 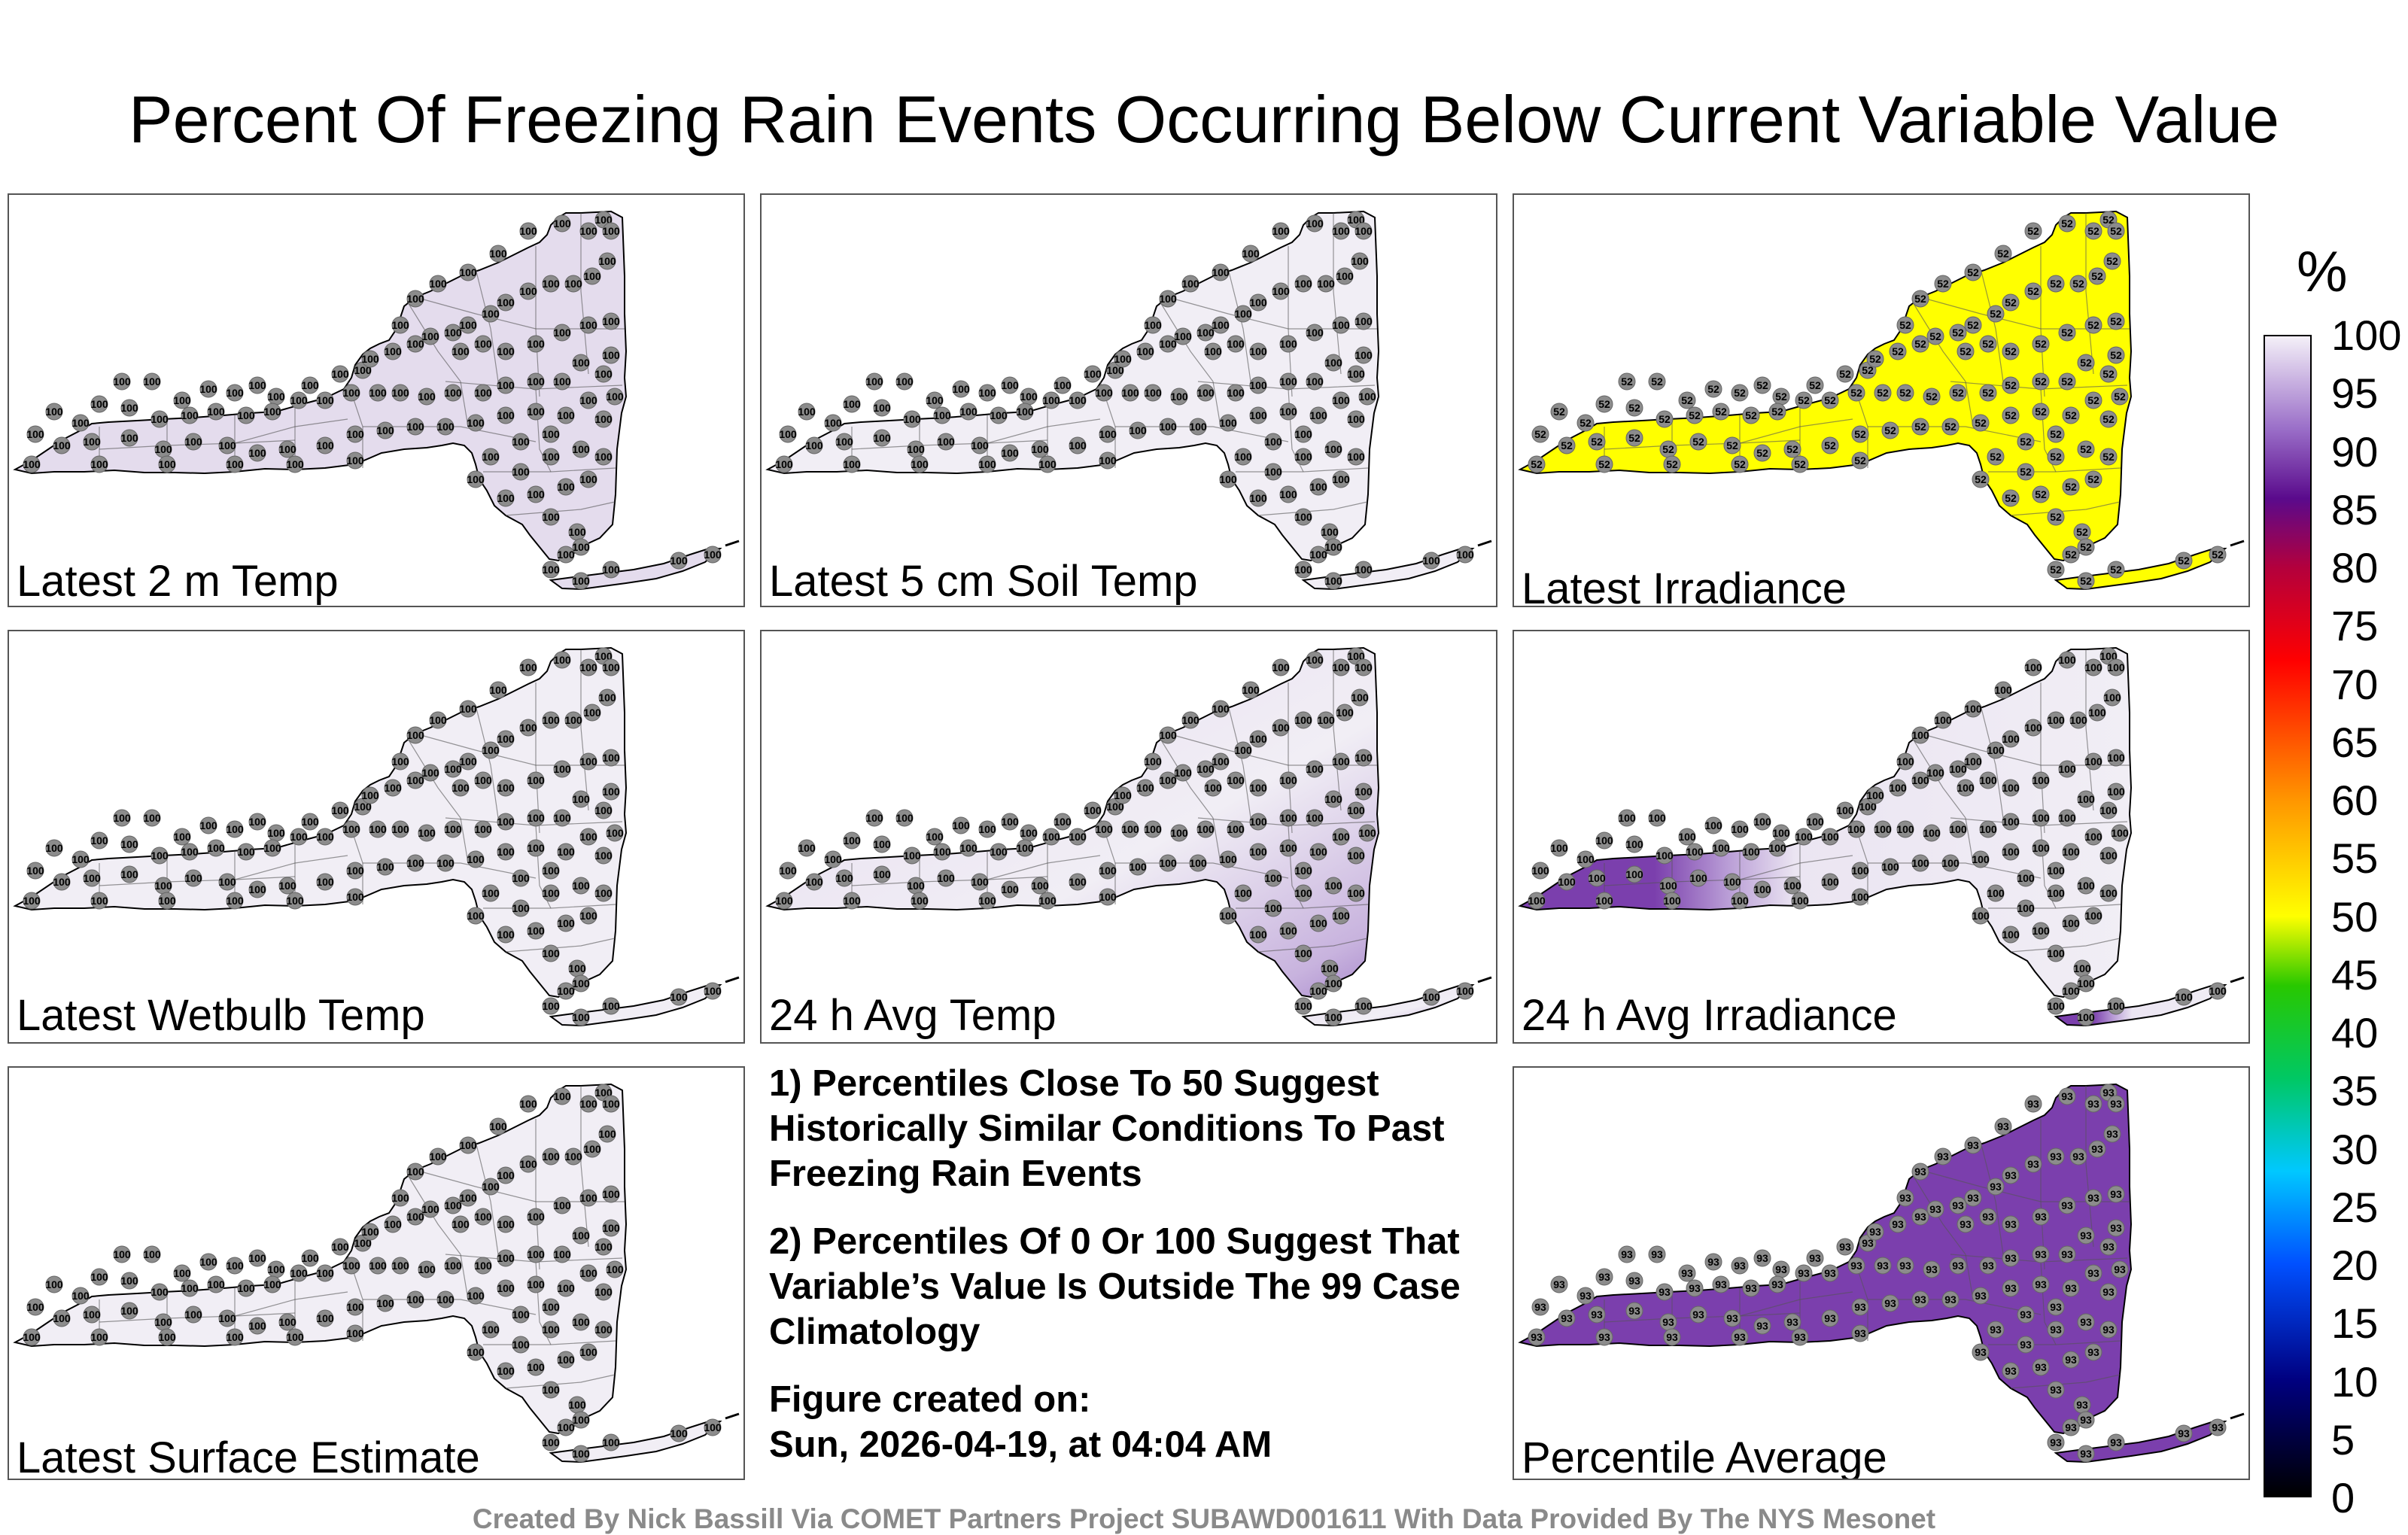 I want to click on block-island, so click(x=2237, y=543).